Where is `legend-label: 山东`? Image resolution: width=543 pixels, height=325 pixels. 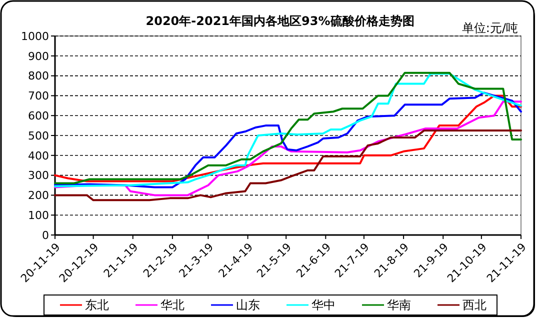
legend-label: 山东 is located at coordinates (248, 305).